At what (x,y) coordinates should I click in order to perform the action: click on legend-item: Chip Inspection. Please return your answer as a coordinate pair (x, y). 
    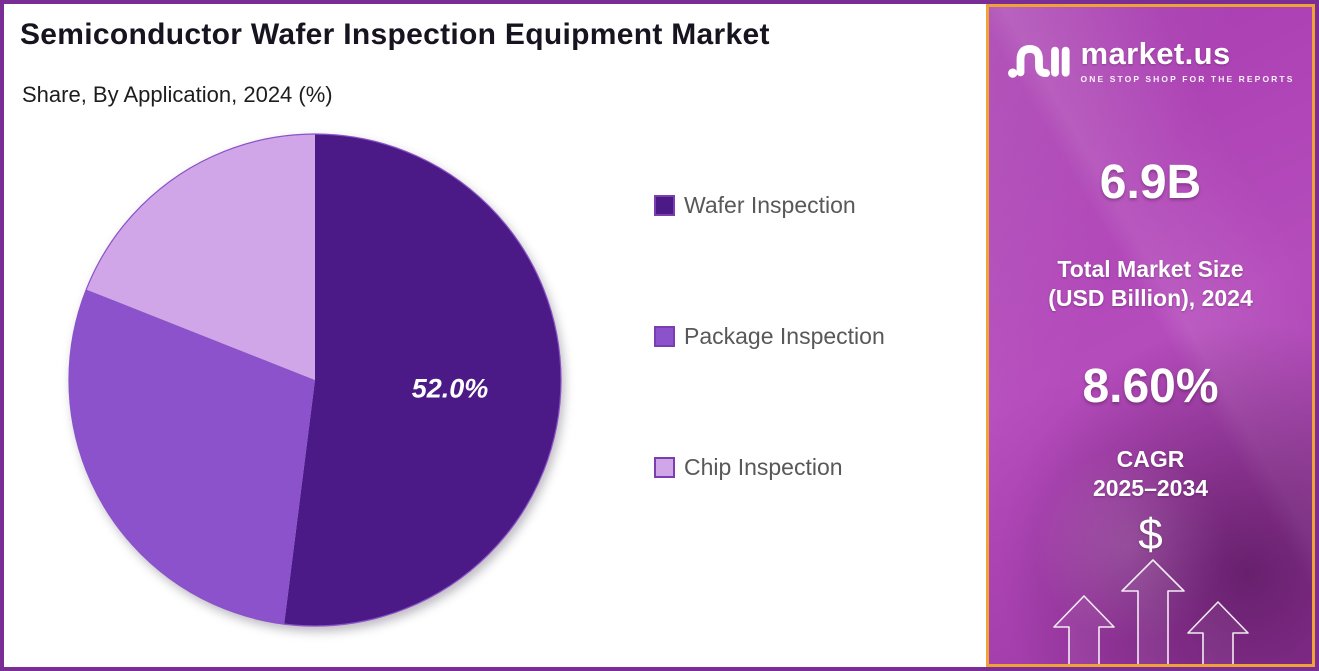
    Looking at the image, I should click on (769, 467).